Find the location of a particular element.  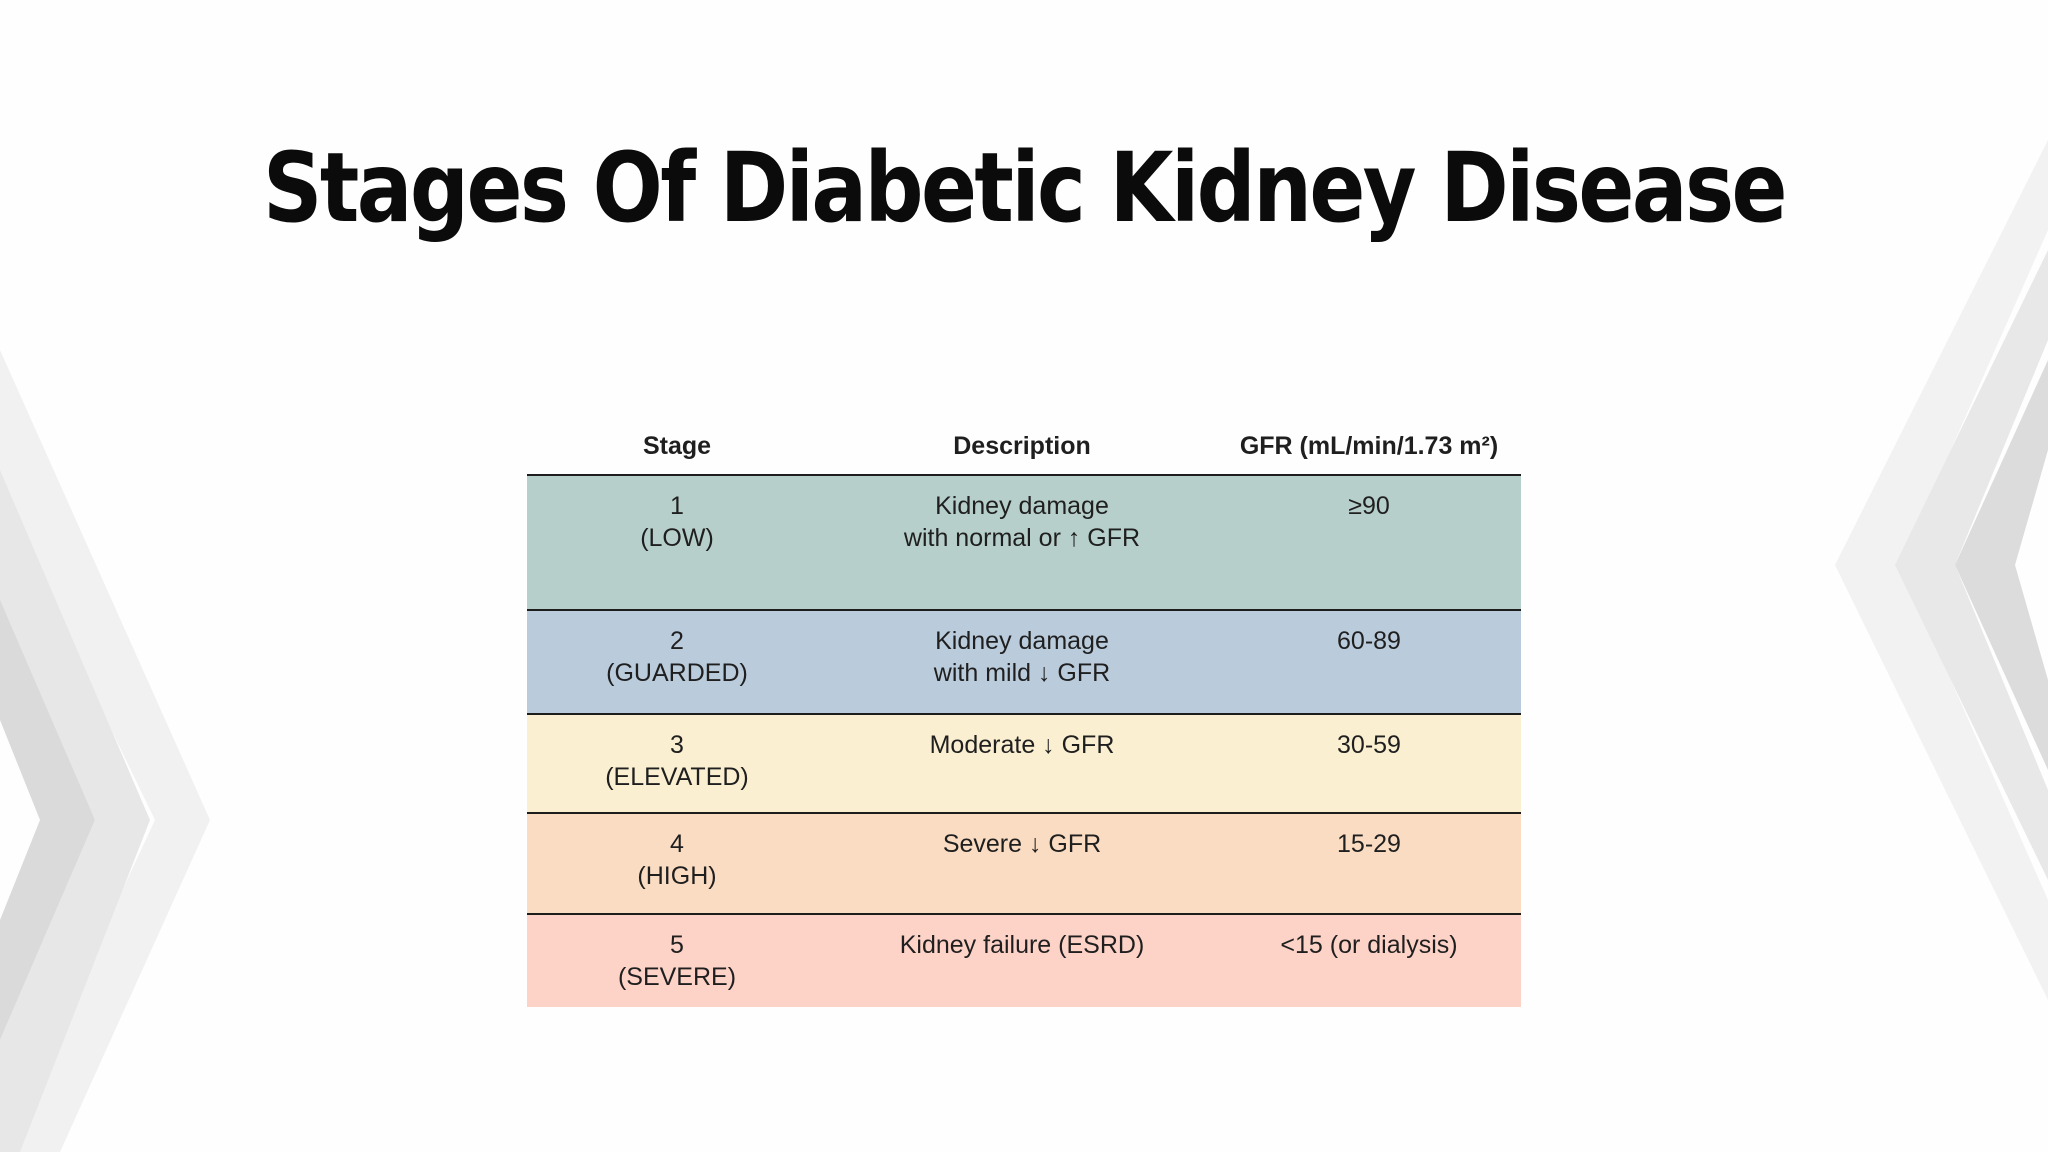

right-chevron-outer is located at coordinates (1941, 570).